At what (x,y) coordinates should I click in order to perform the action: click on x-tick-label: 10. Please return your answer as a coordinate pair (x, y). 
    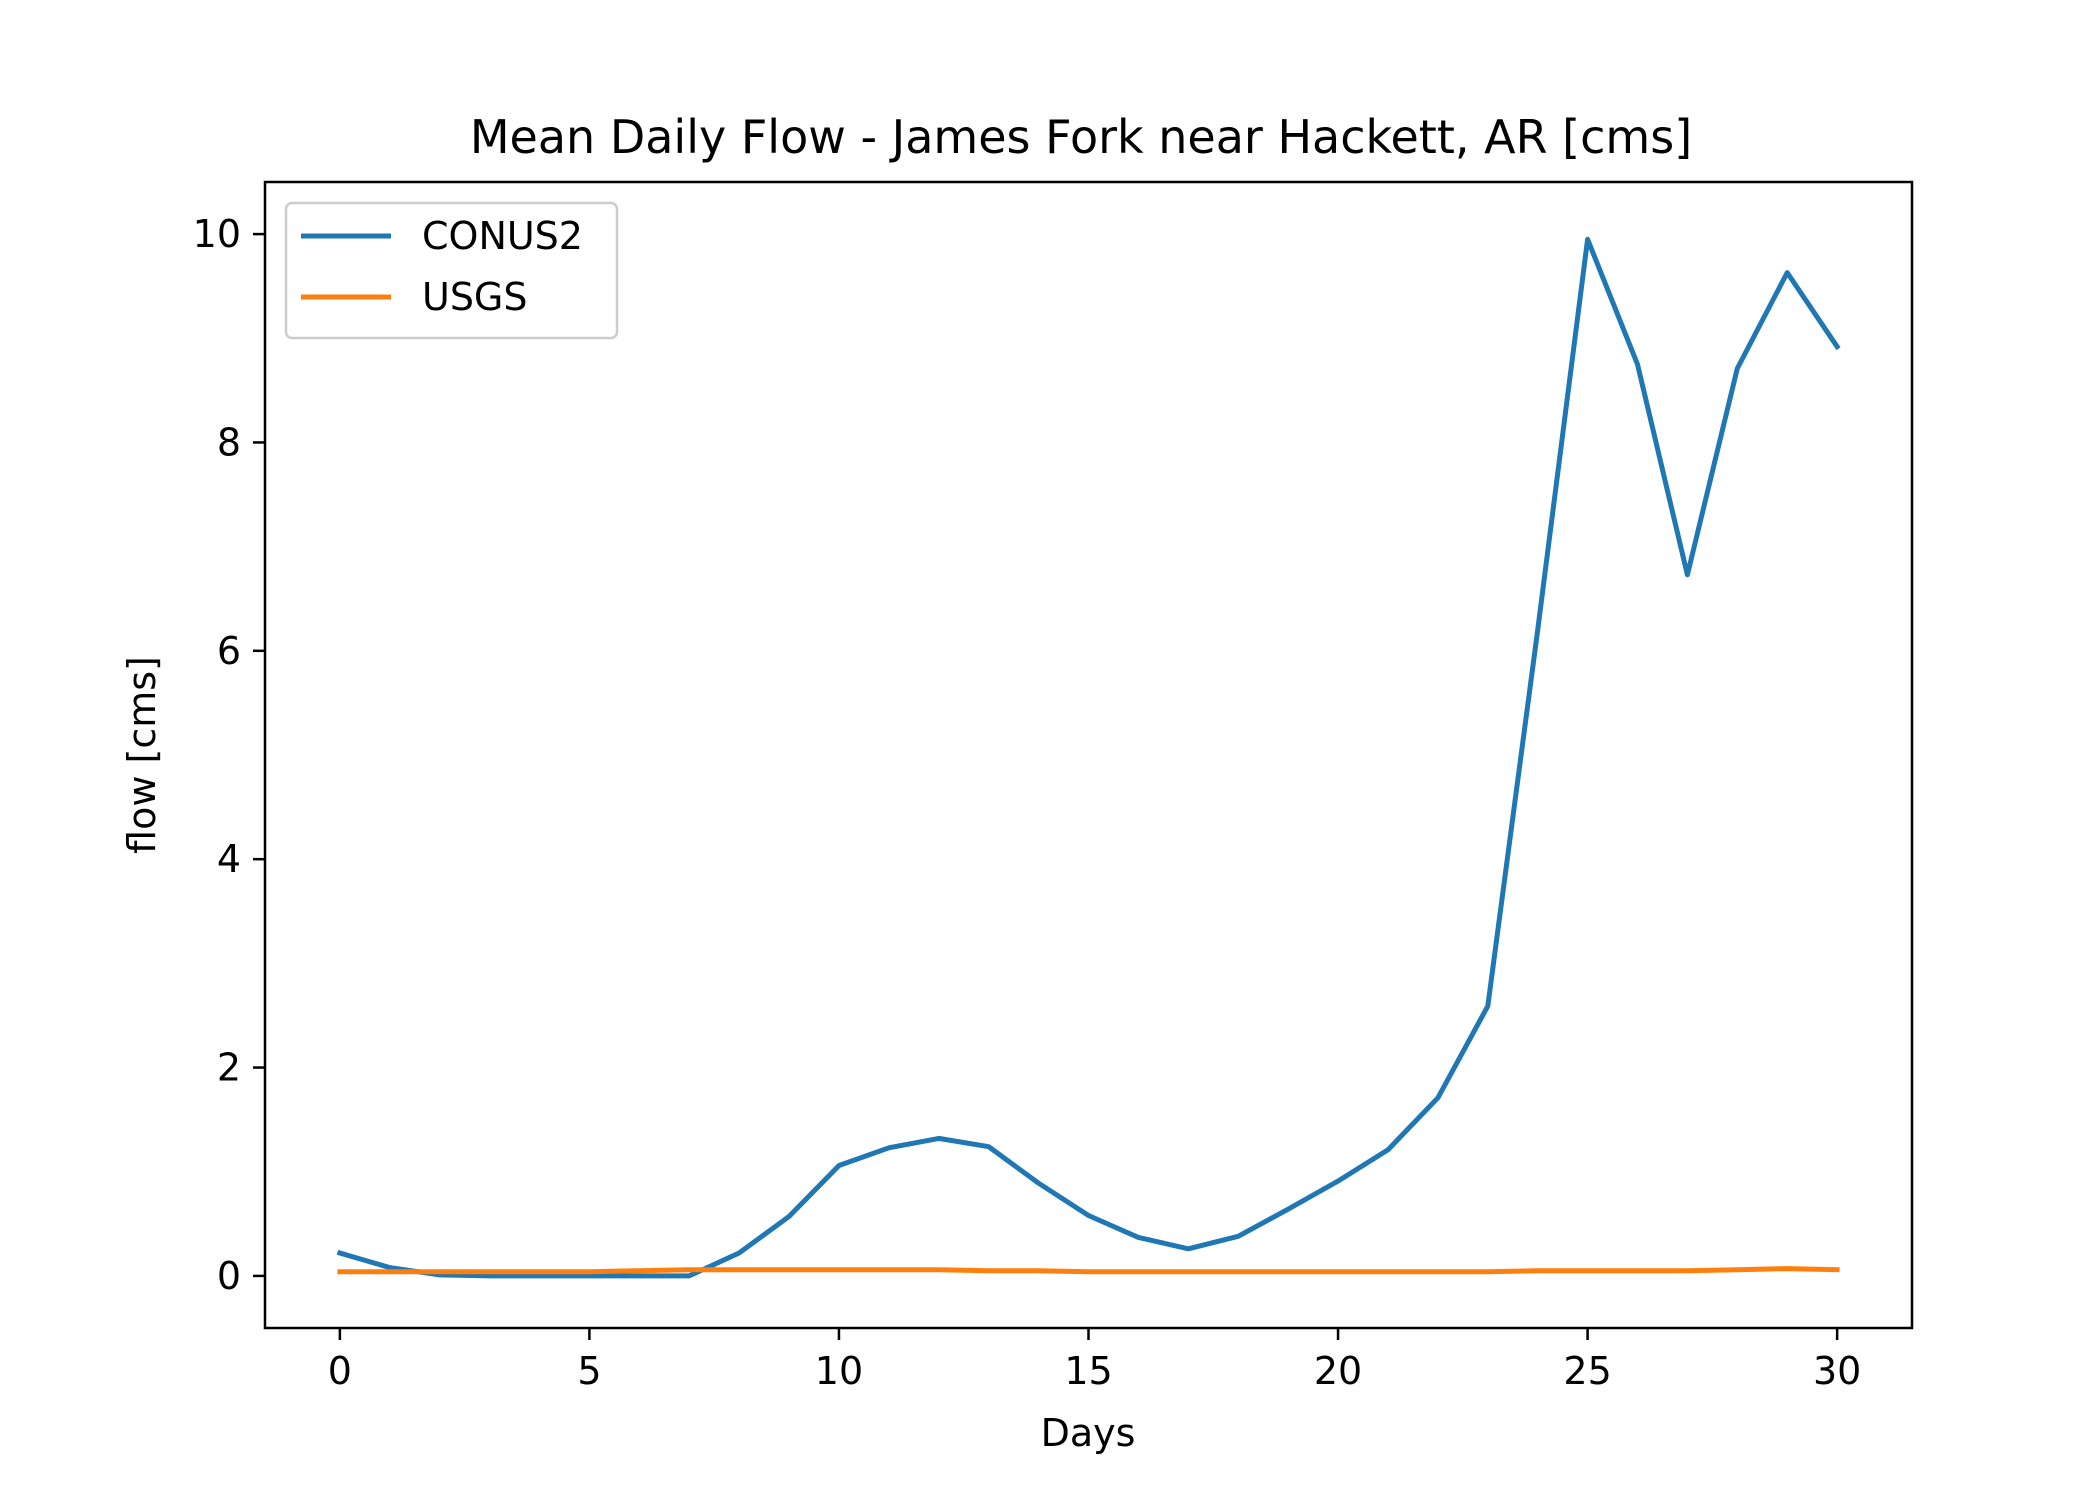
    Looking at the image, I should click on (839, 1371).